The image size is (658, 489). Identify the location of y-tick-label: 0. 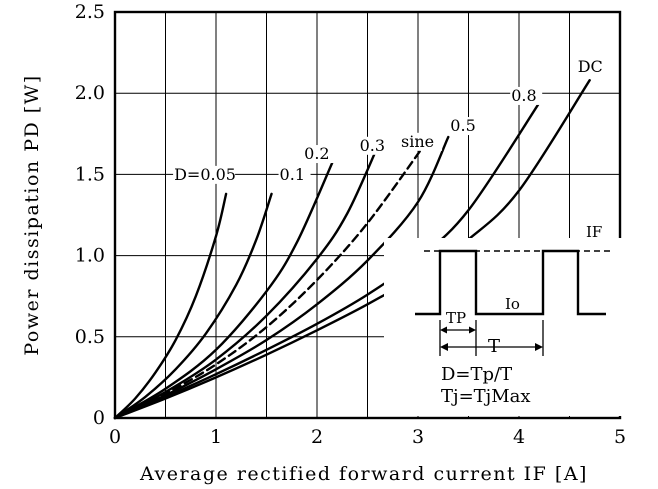
(99, 418).